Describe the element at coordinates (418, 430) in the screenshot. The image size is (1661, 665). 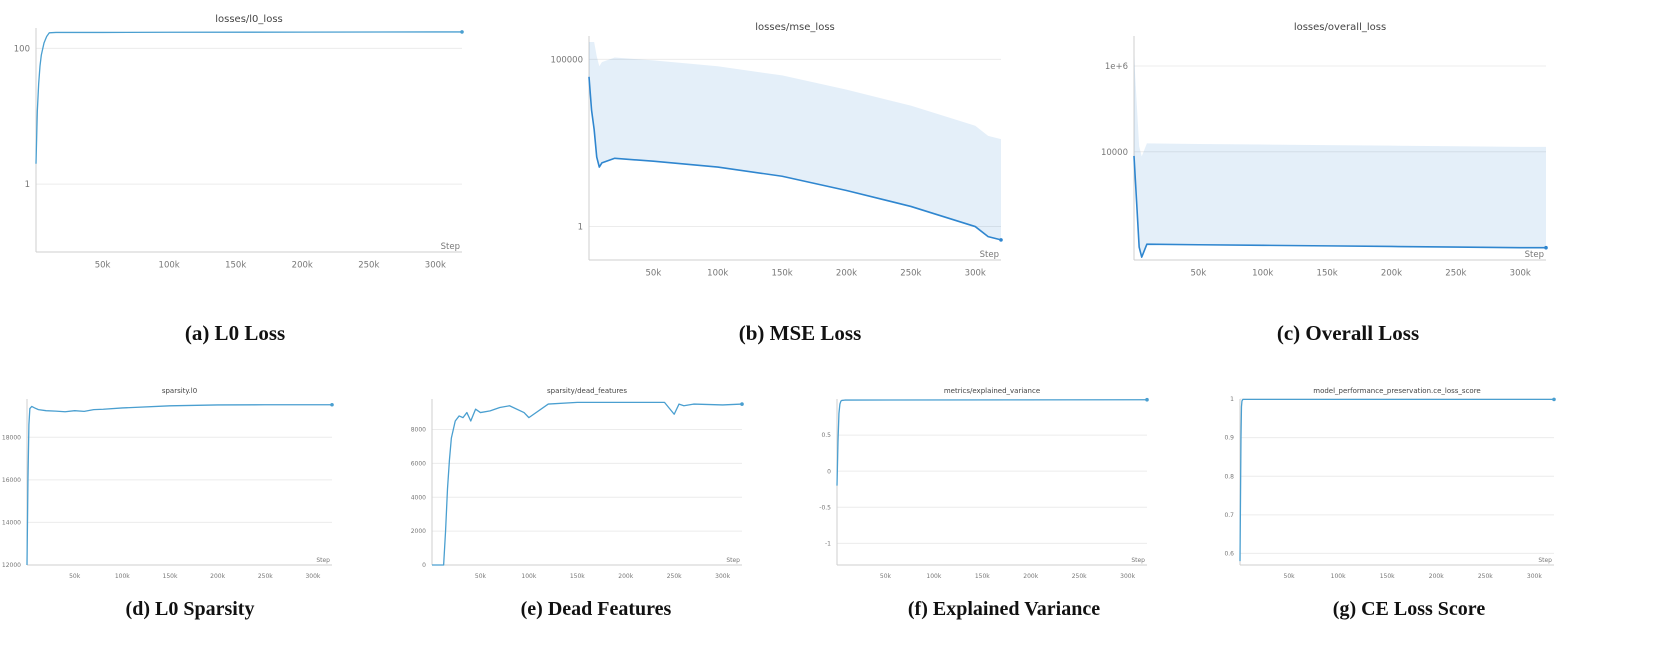
I see `y-tick-label: 8000` at that location.